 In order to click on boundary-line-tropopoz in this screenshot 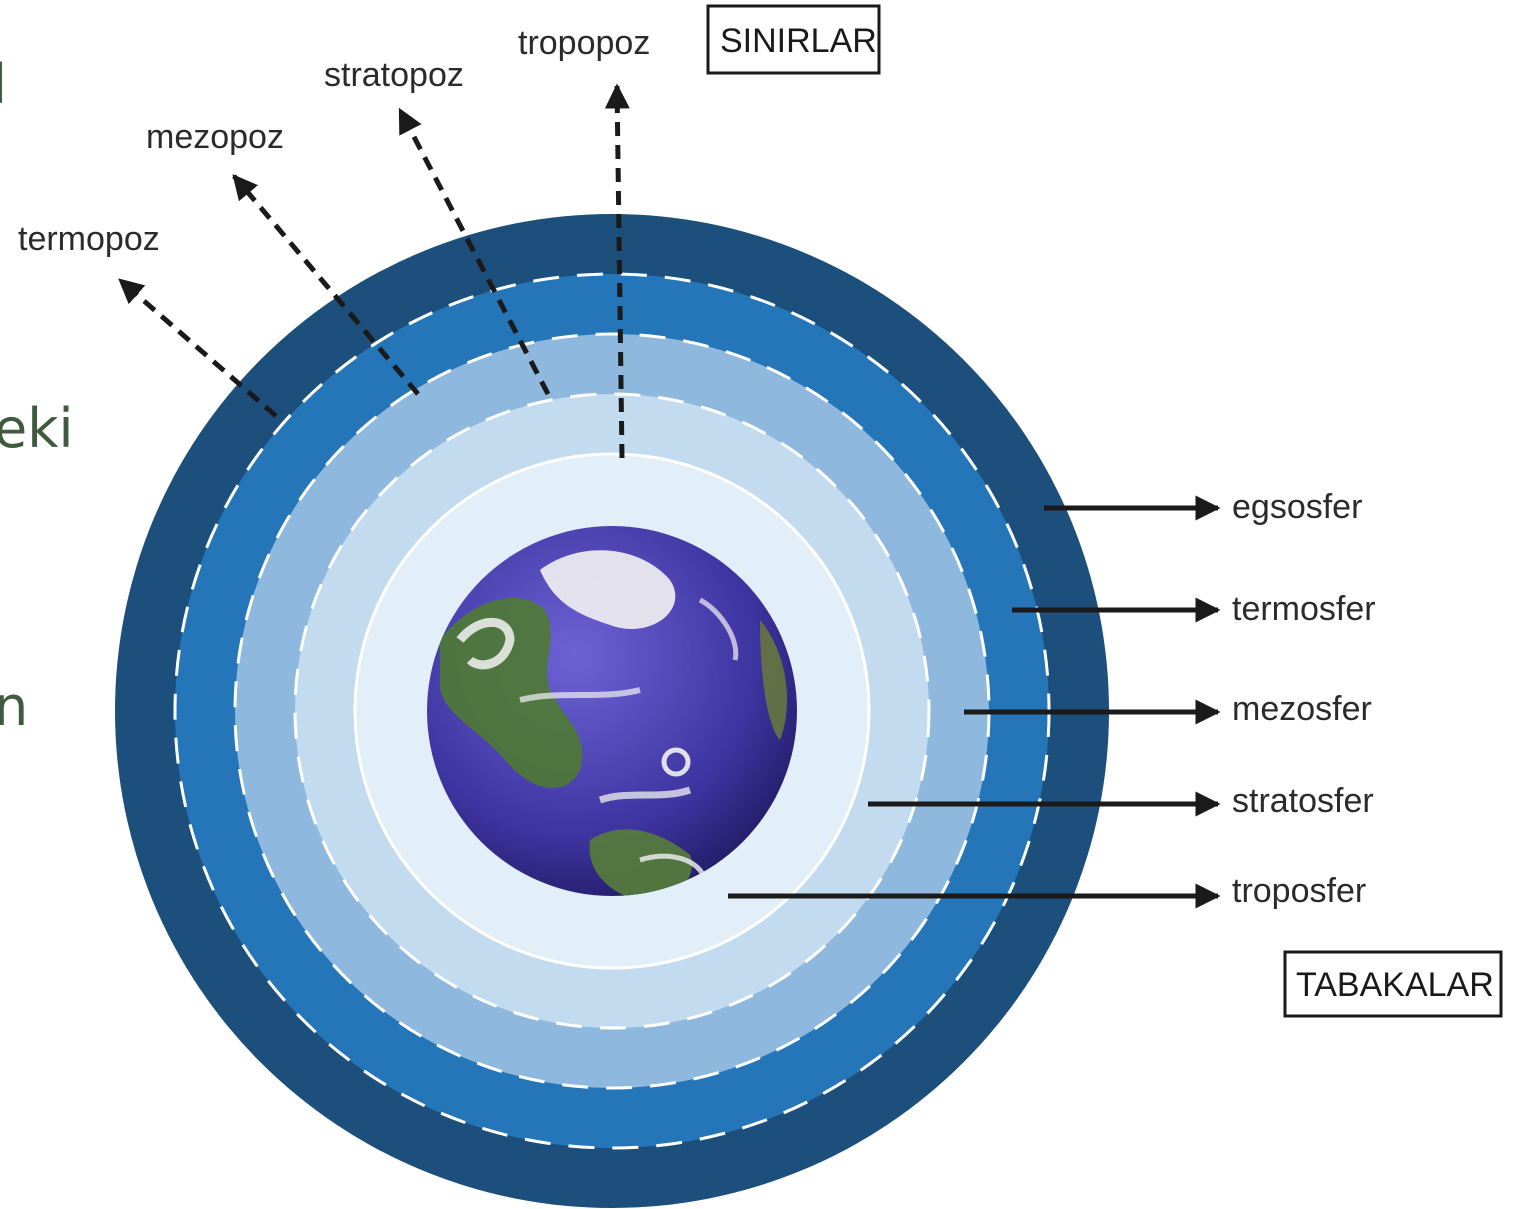, I will do `click(612, 711)`.